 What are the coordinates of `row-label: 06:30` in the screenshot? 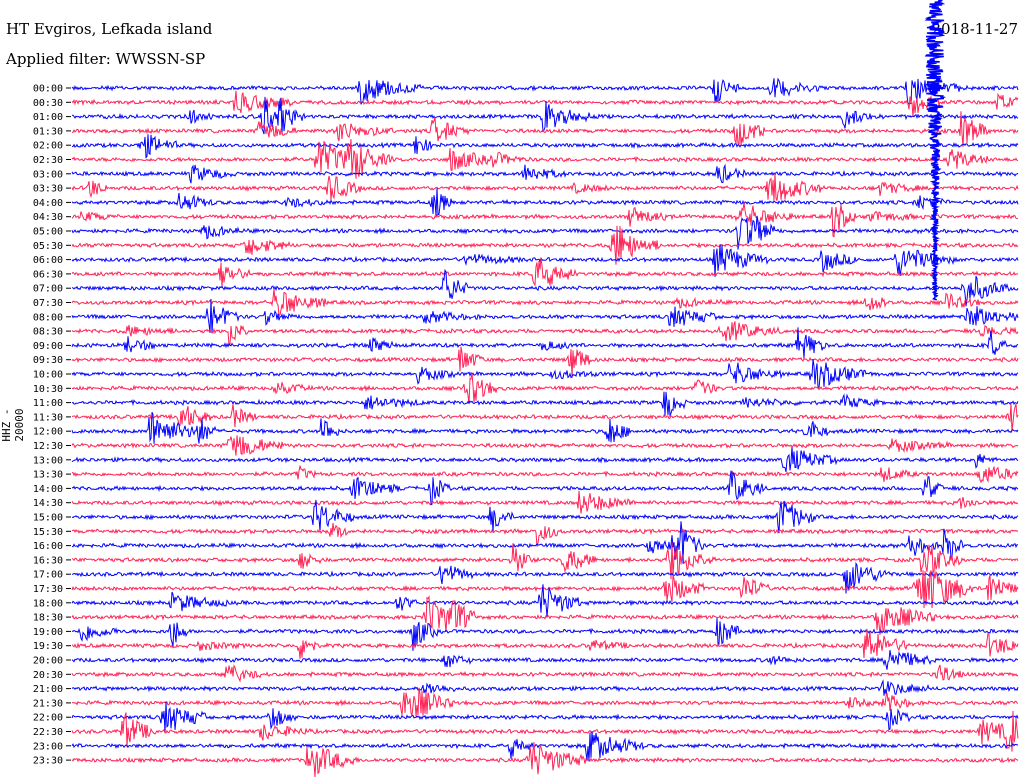 It's located at (48, 274).